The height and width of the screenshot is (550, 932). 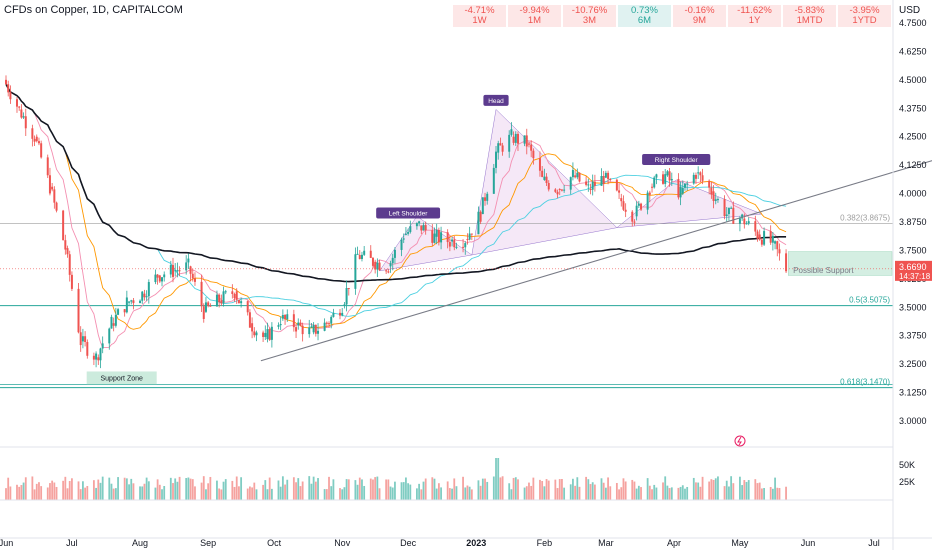 What do you see at coordinates (809, 16) in the screenshot?
I see `perf-1mtd: -5.83% 1MTD` at bounding box center [809, 16].